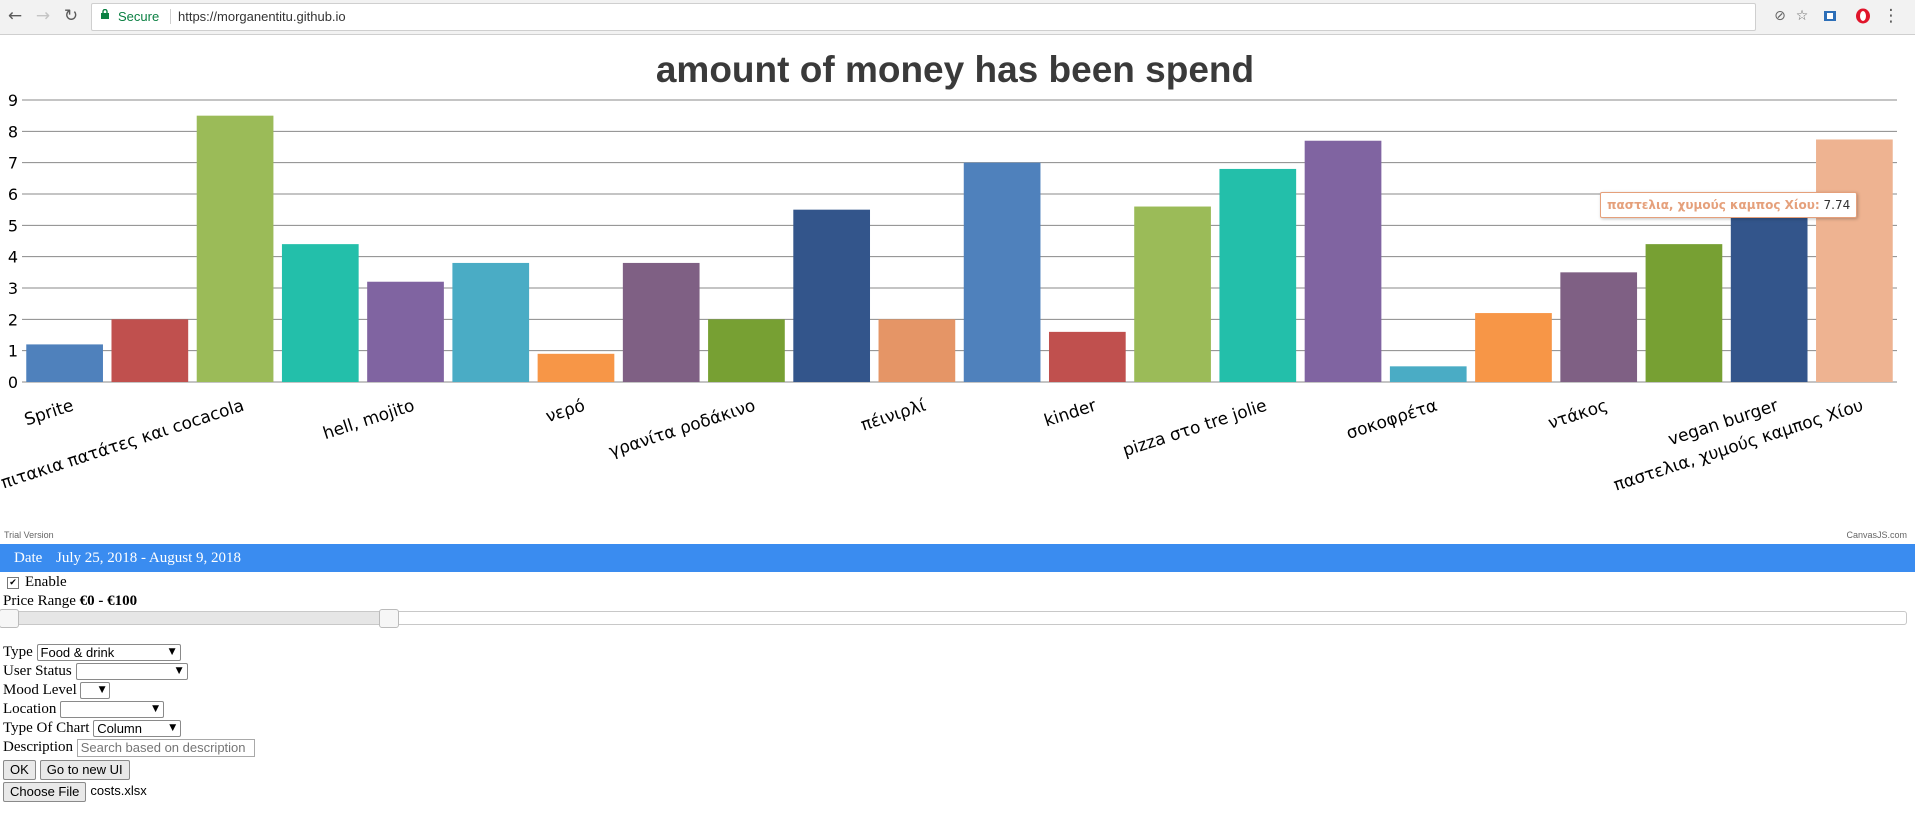  What do you see at coordinates (170, 16) in the screenshot?
I see `omnibox-divider` at bounding box center [170, 16].